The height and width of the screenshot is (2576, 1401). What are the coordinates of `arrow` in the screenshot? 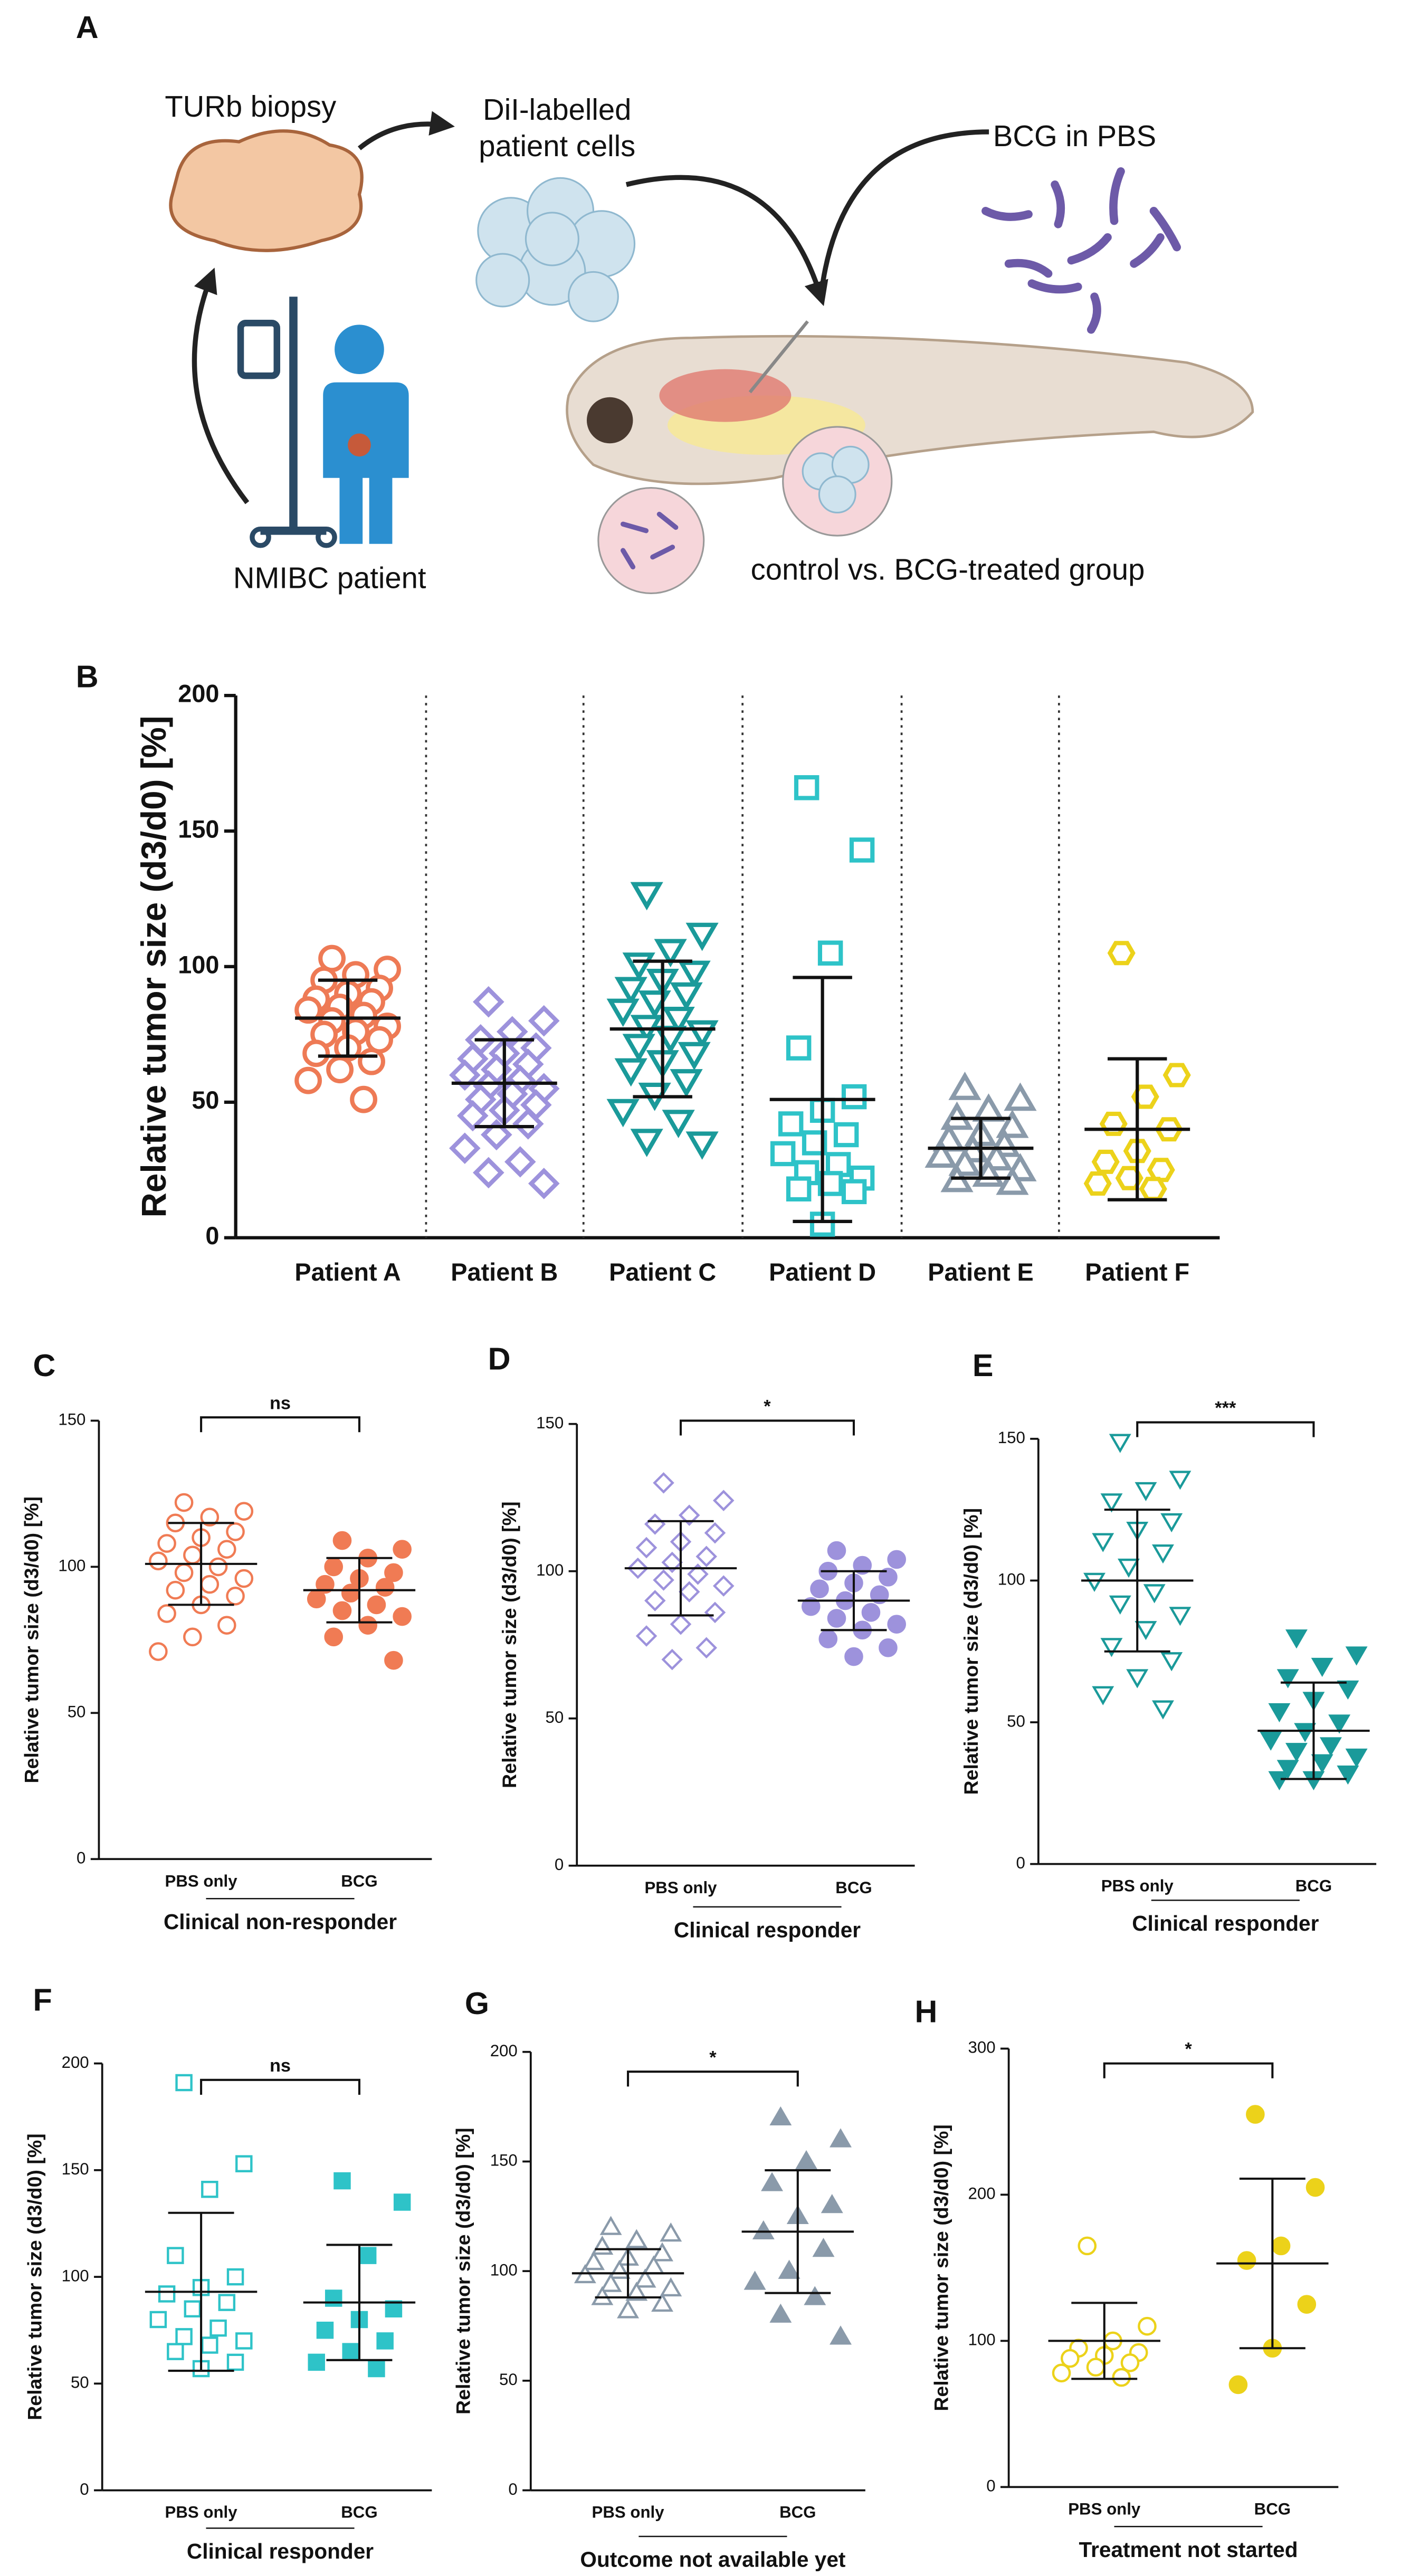 It's located at (406, 130).